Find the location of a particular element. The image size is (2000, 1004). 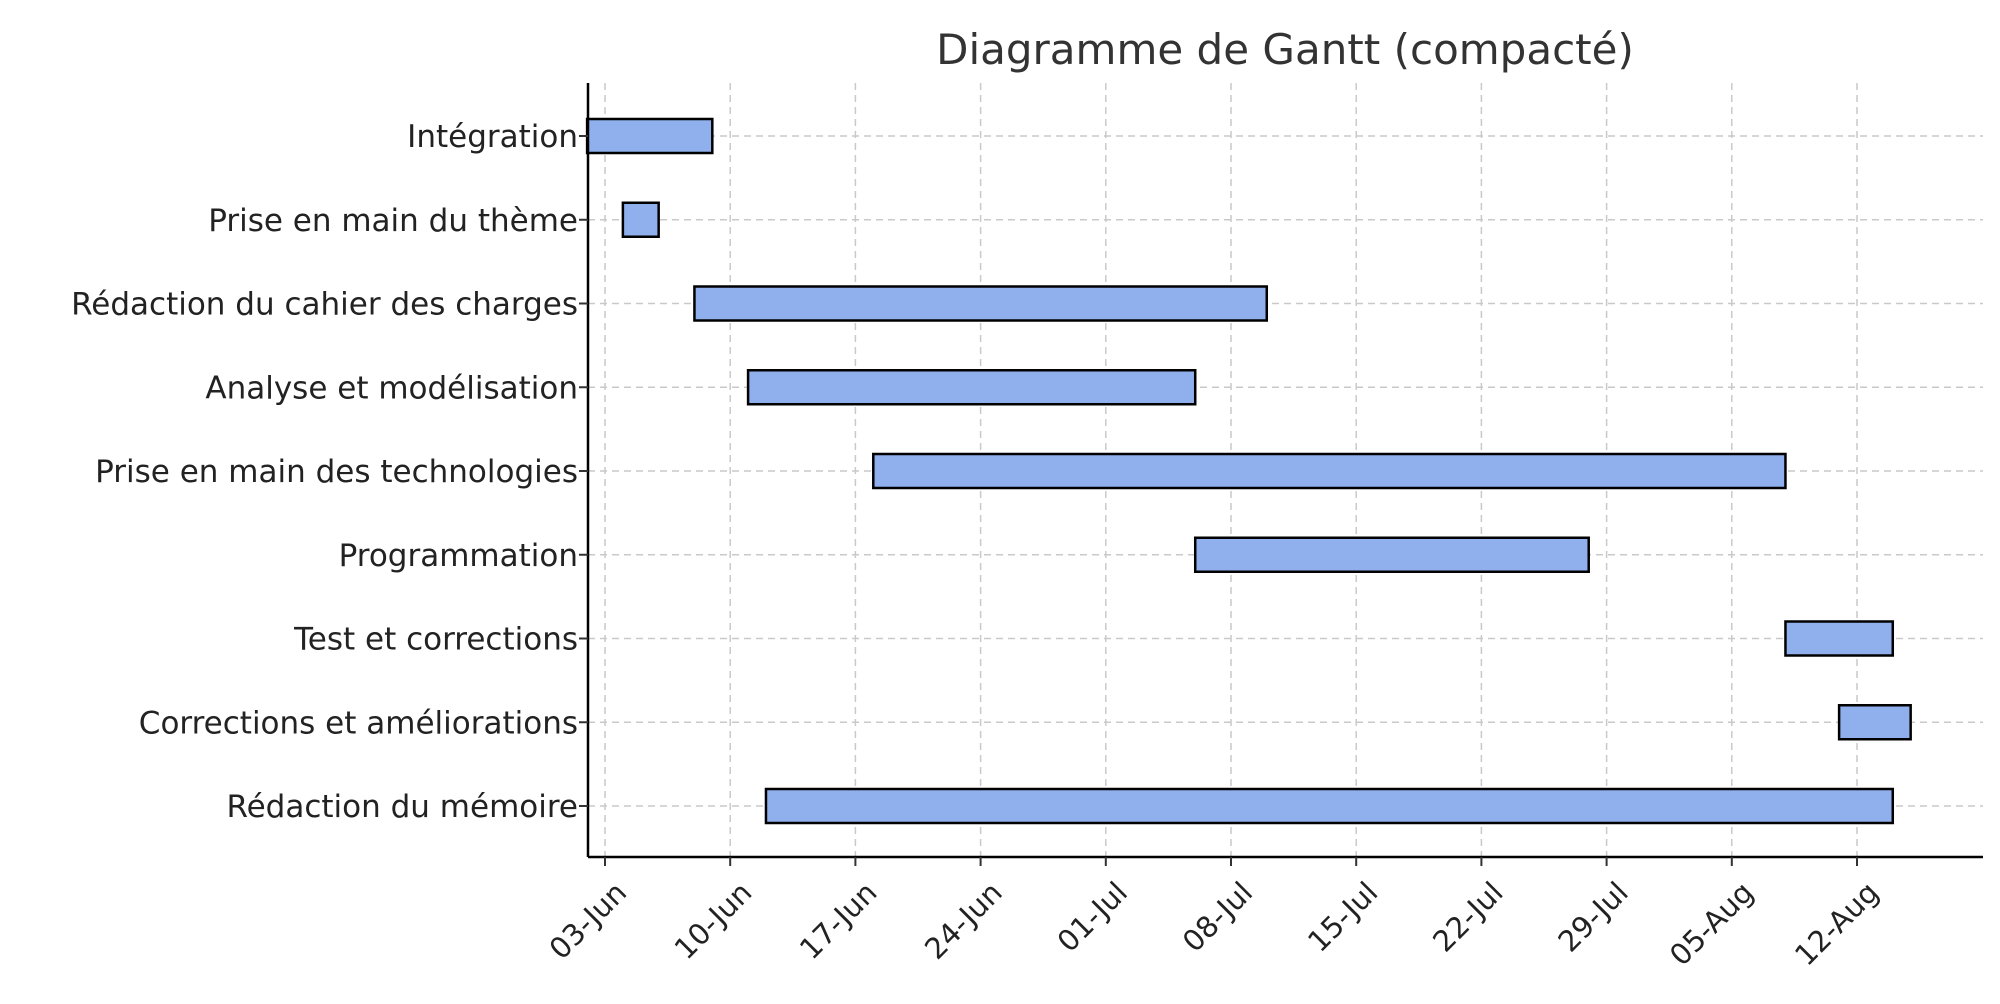

x-tick-label: 12-Aug is located at coordinates (1836, 923).